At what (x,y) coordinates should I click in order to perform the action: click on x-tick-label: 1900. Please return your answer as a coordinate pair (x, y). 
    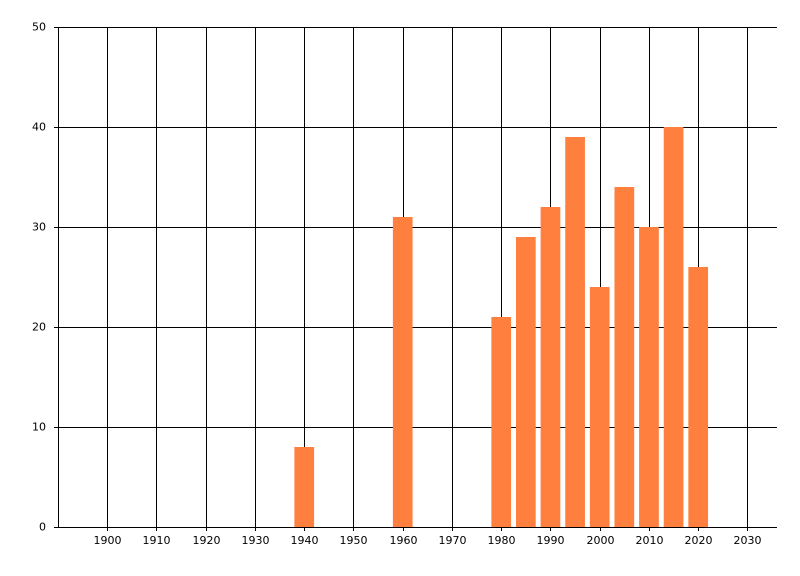
    Looking at the image, I should click on (108, 540).